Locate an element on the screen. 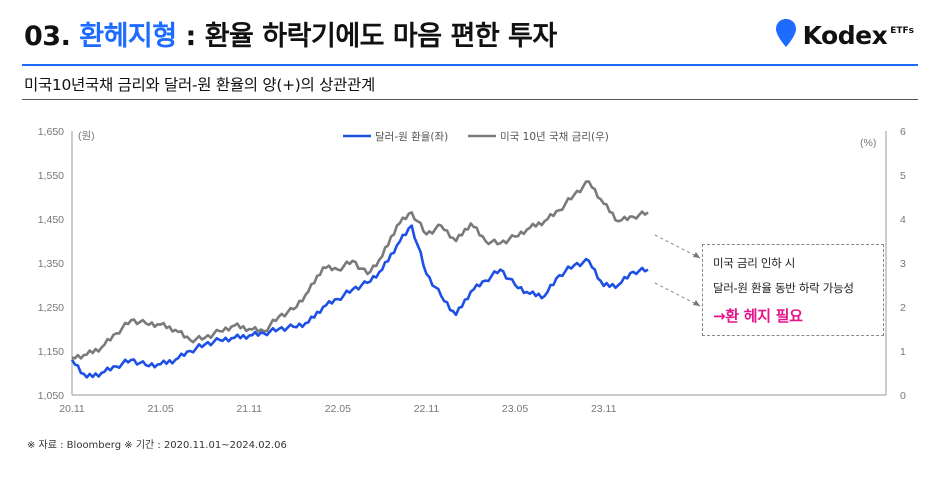 The height and width of the screenshot is (477, 940). x-tick-label: 22.05 is located at coordinates (338, 409).